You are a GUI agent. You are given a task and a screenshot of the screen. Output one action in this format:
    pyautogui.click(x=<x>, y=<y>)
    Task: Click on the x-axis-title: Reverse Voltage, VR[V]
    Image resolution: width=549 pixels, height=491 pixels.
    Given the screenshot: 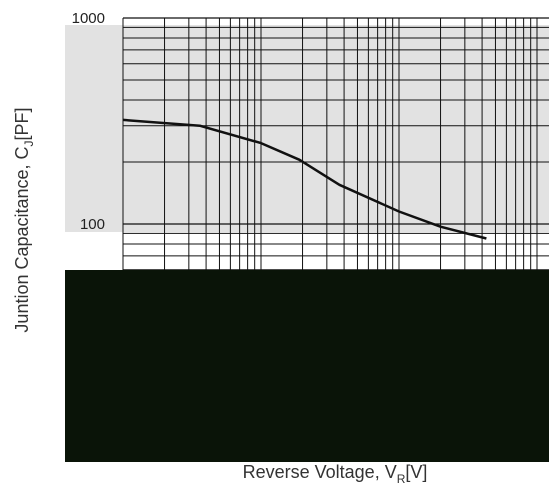 What is the action you would take?
    pyautogui.click(x=335, y=474)
    